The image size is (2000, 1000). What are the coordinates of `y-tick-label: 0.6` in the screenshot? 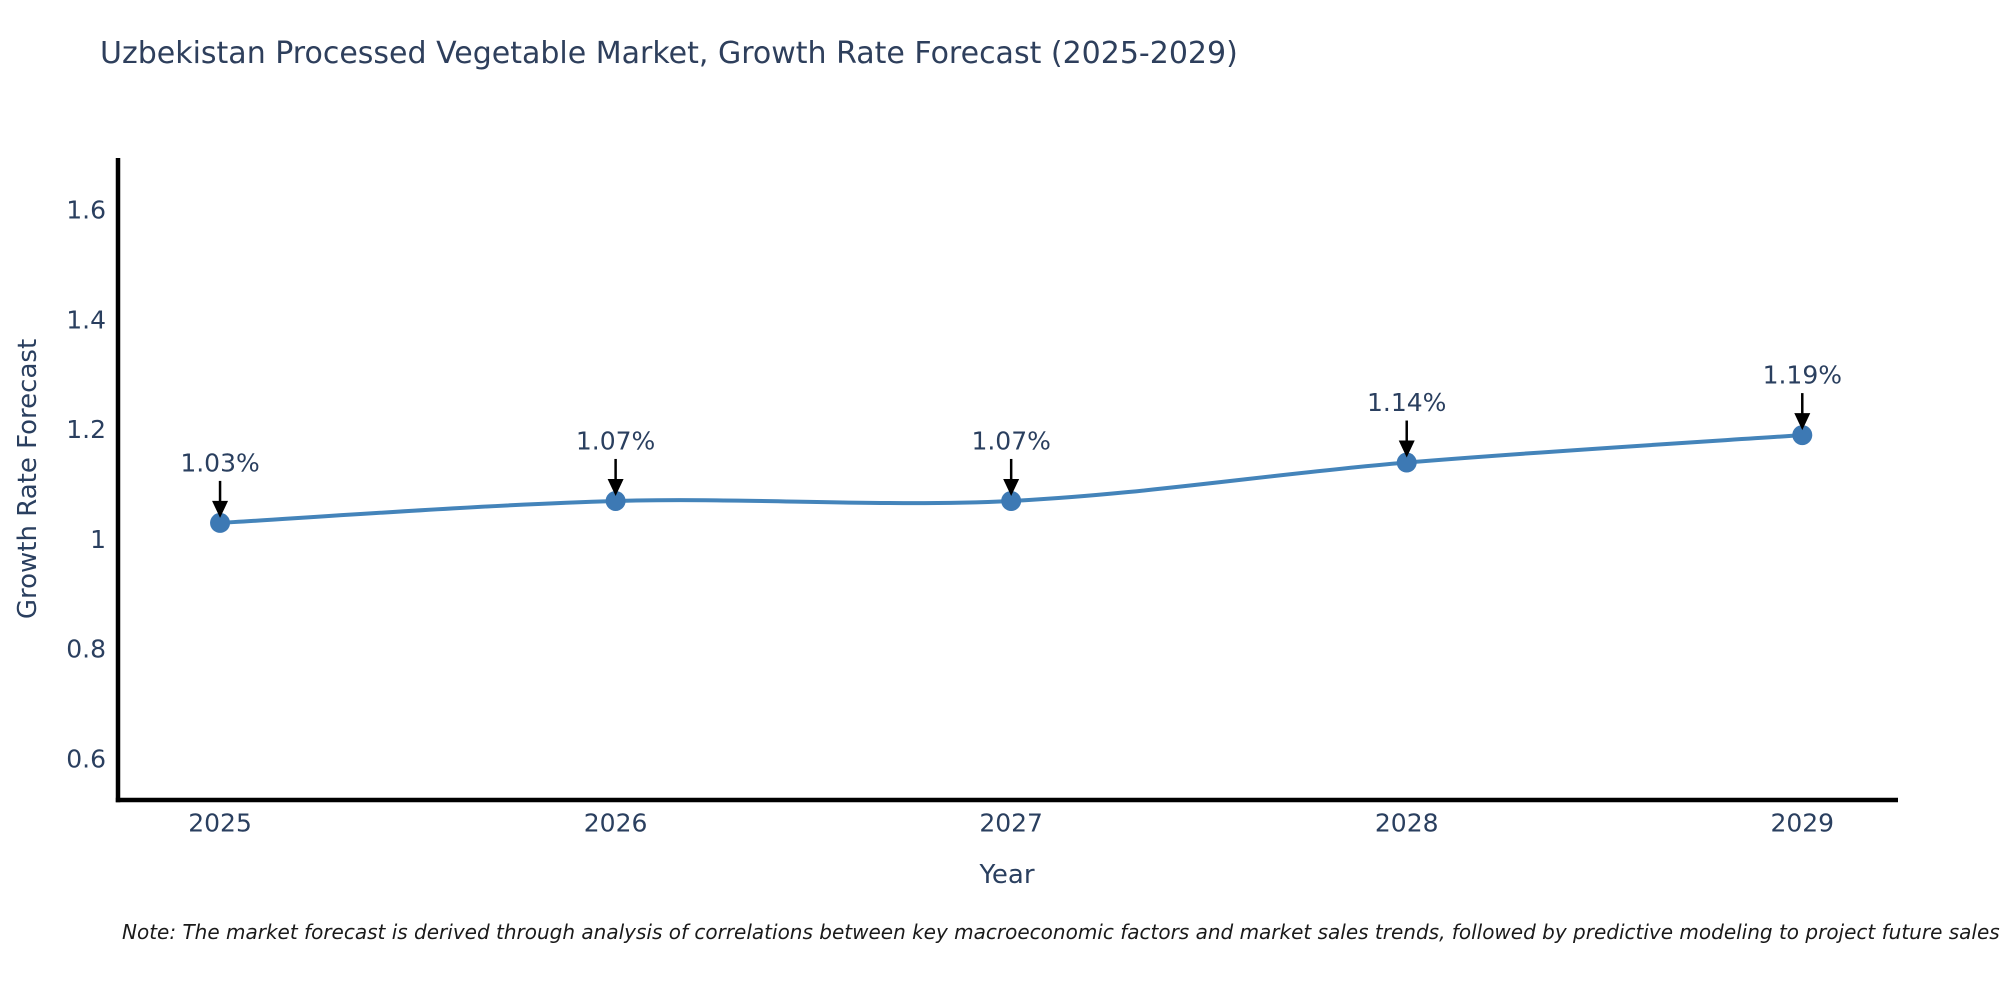 It's located at (86, 758).